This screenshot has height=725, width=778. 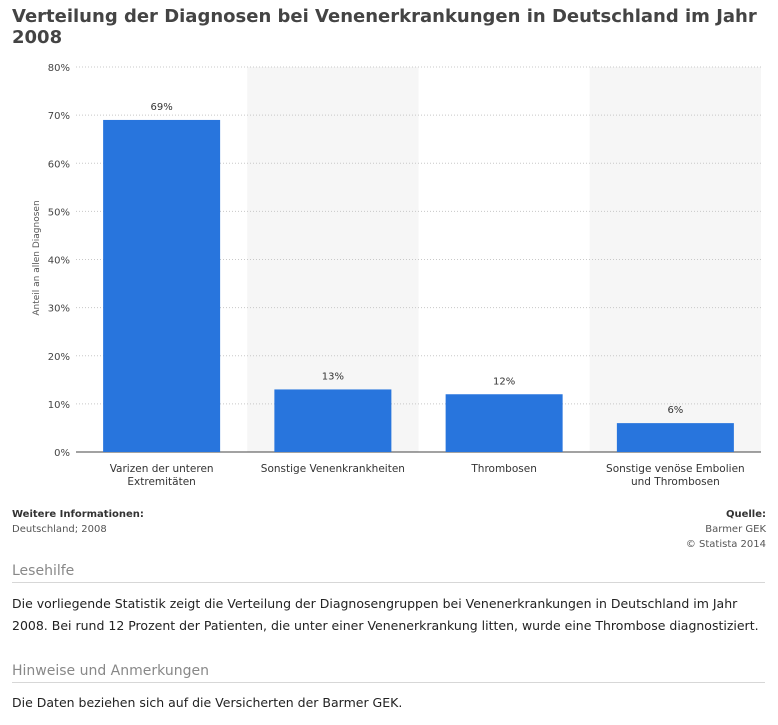 What do you see at coordinates (161, 482) in the screenshot?
I see `x-tick-label-line: Extremitäten` at bounding box center [161, 482].